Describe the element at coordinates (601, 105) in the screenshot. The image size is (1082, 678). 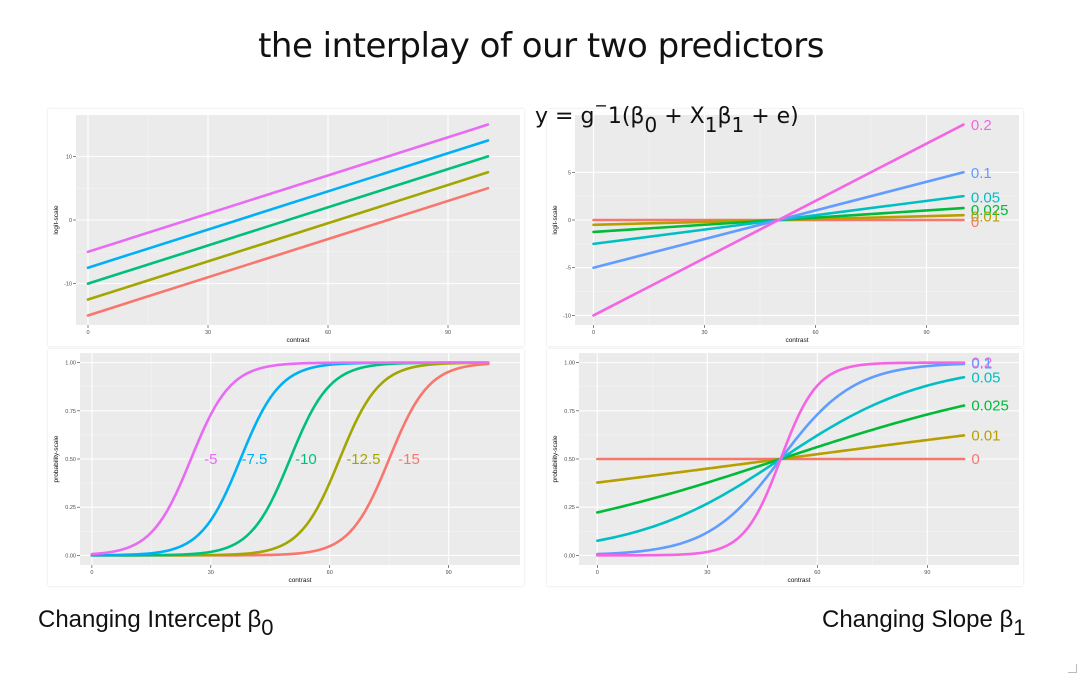
I see `formula-inverse-mark: −` at that location.